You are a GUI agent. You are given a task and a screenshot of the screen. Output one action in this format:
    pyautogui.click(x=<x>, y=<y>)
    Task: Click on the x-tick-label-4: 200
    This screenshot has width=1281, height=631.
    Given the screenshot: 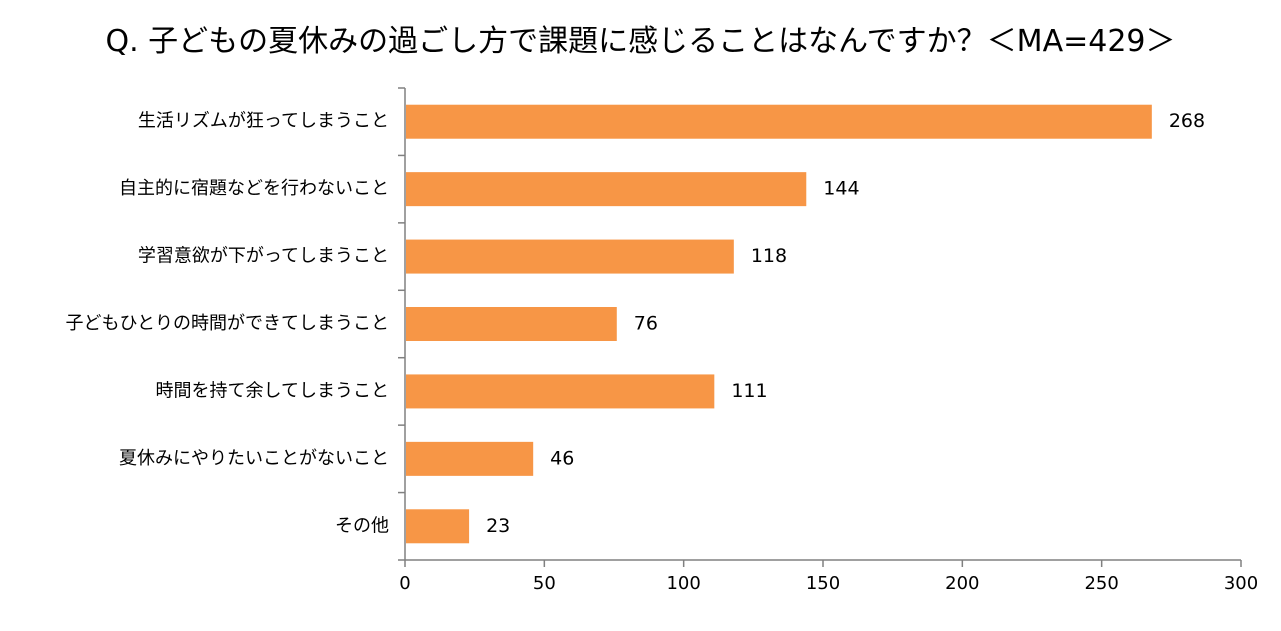 What is the action you would take?
    pyautogui.click(x=962, y=583)
    